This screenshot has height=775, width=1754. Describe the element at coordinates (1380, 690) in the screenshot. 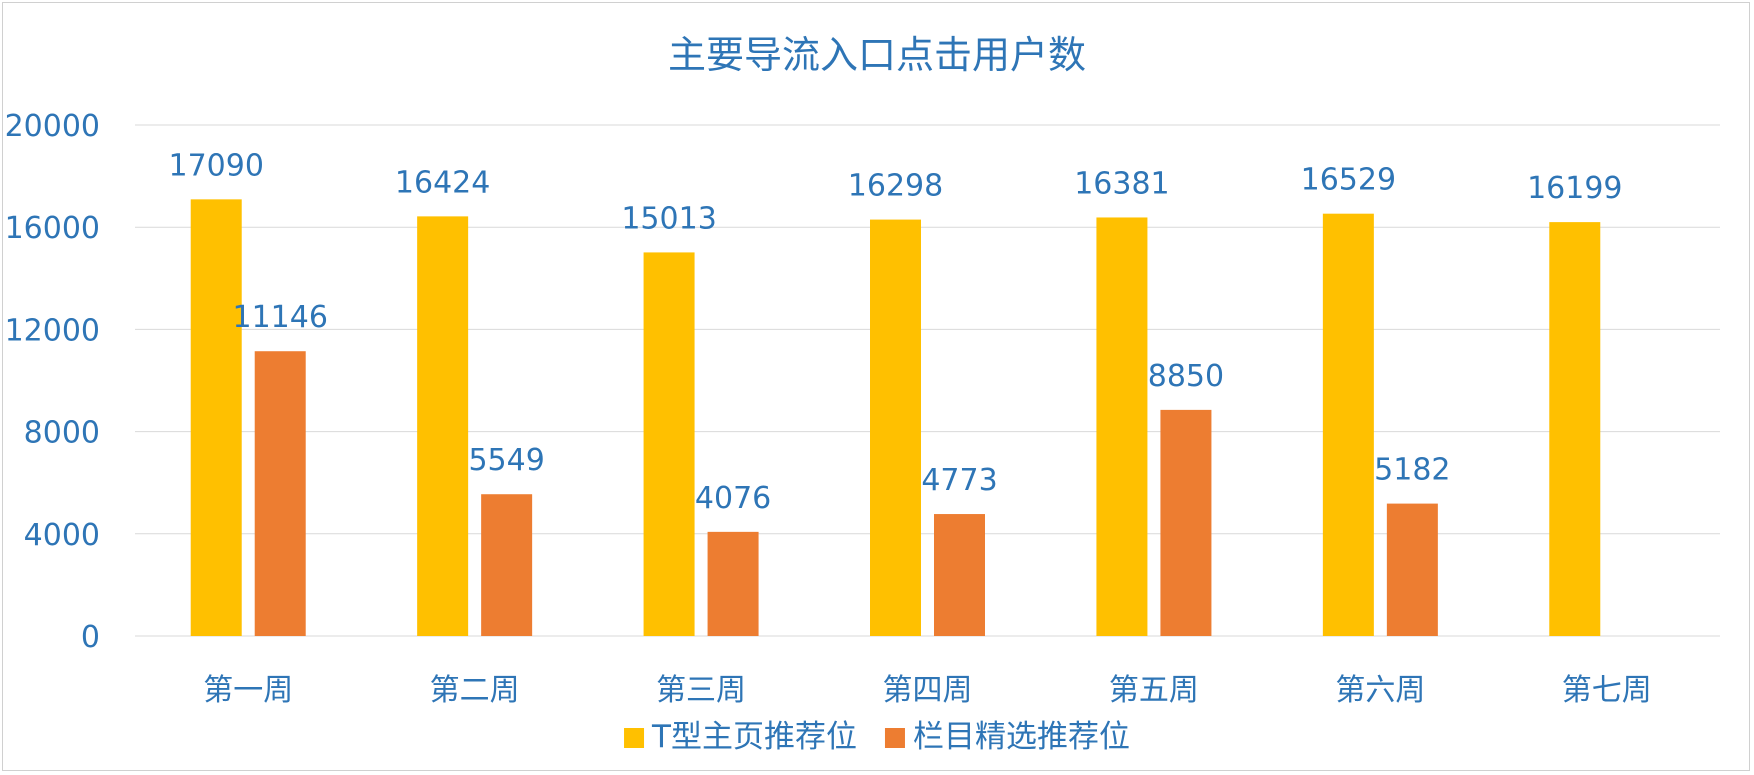

I see `x-tick-label: 第六周` at that location.